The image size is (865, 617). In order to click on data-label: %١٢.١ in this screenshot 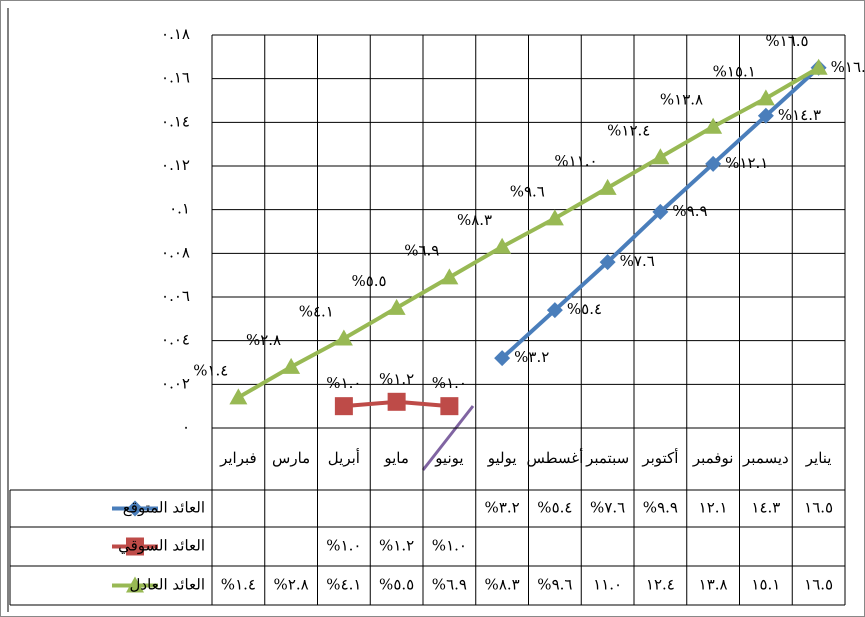, I will do `click(746, 163)`.